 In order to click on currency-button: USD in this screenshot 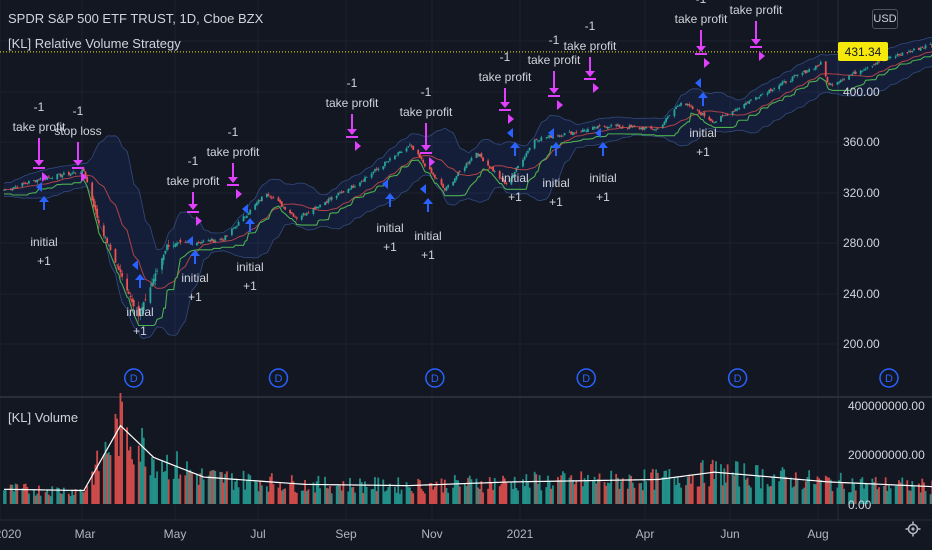, I will do `click(885, 19)`.